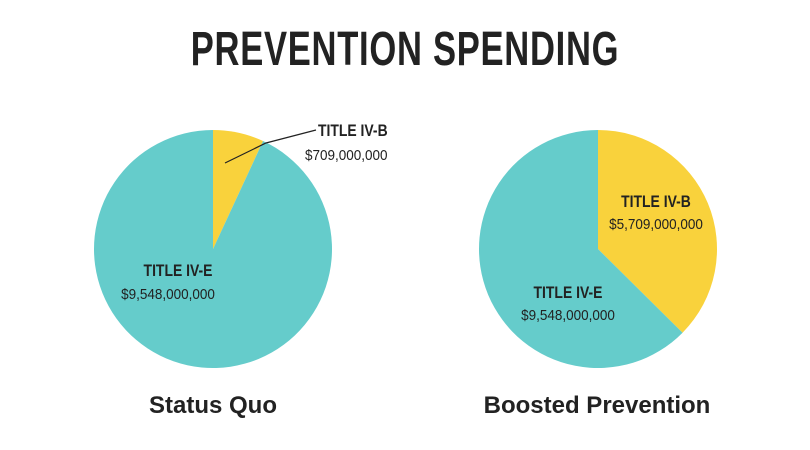 The height and width of the screenshot is (450, 810). I want to click on pie-1-value-title-iv-b: $5,709,000,000, so click(656, 224).